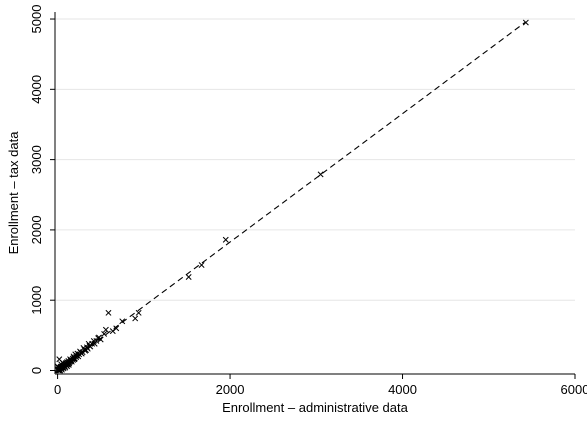 Image resolution: width=587 pixels, height=421 pixels. Describe the element at coordinates (36, 19) in the screenshot. I see `y-tick-label: 5000` at that location.